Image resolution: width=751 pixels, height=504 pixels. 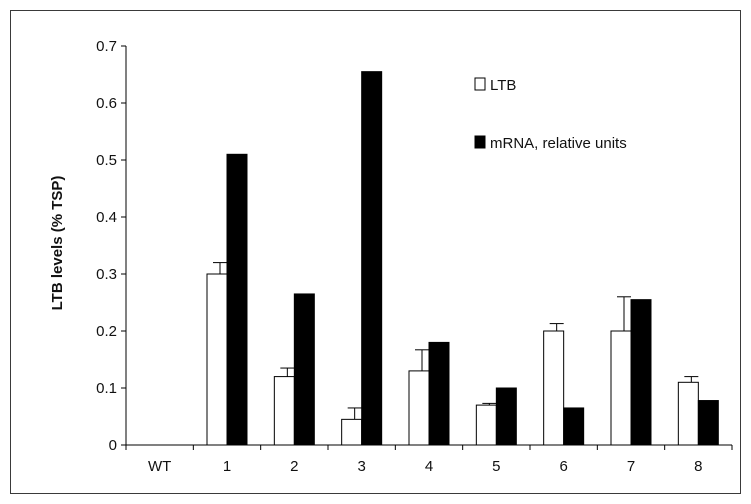 I want to click on legend-label-ltb: LTB, so click(x=503, y=85).